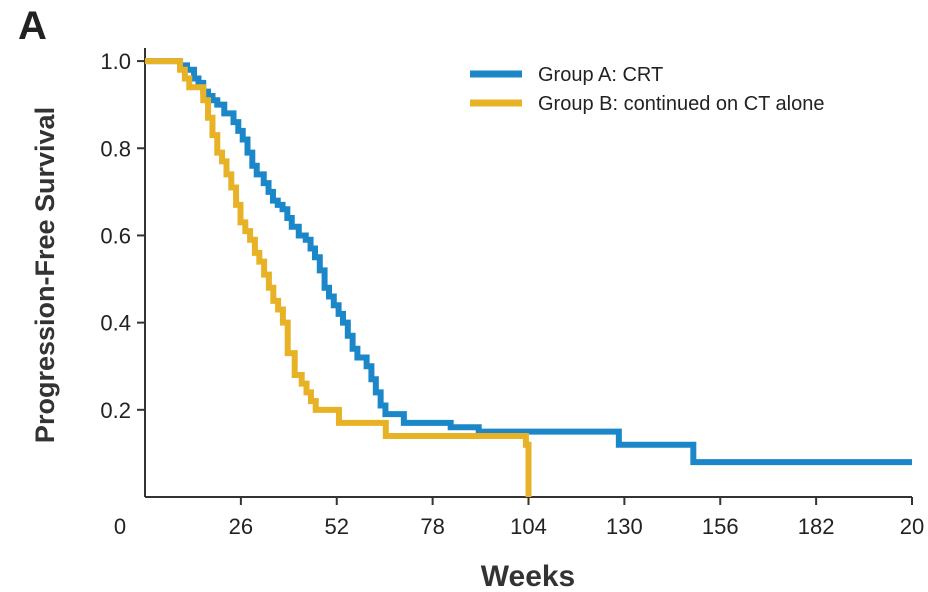 This screenshot has width=928, height=592. Describe the element at coordinates (720, 526) in the screenshot. I see `x-tick-label: 156` at that location.